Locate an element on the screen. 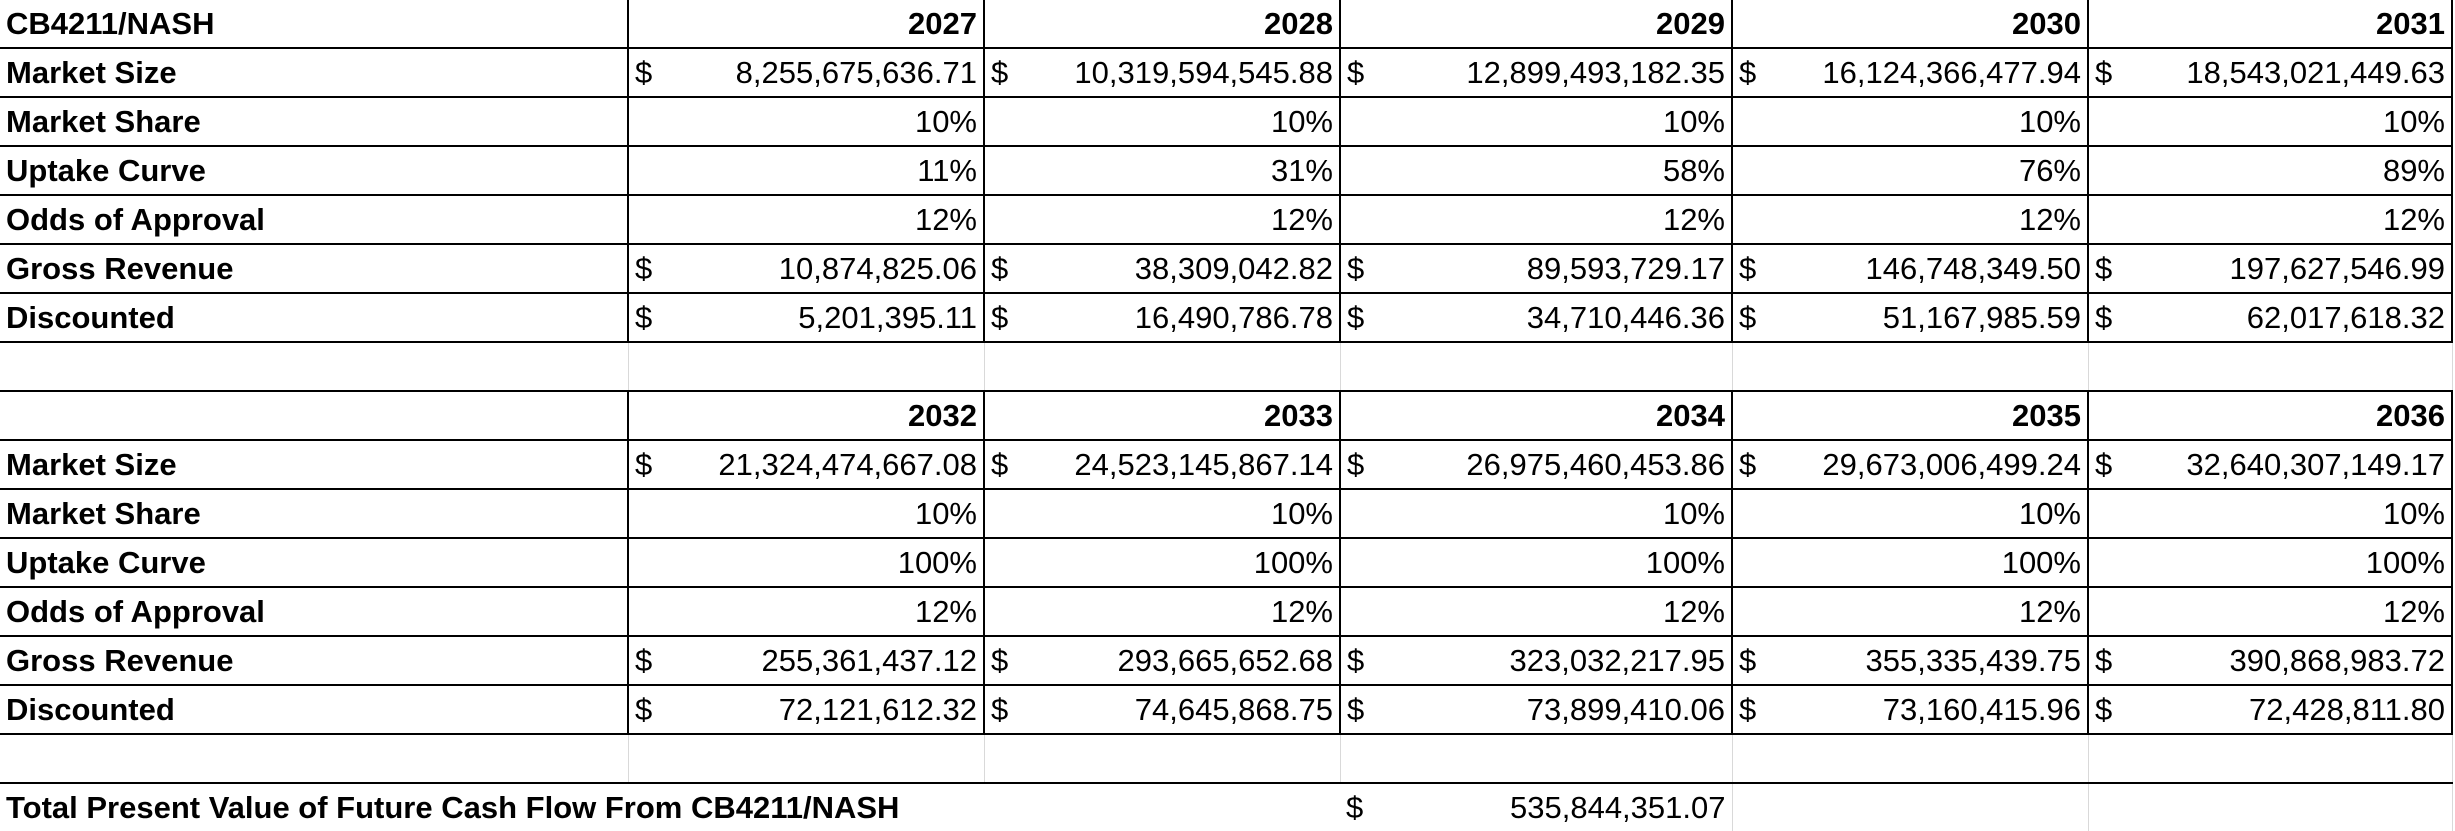 The image size is (2455, 831). uptake-curve-cell: 58% is located at coordinates (1536, 171).